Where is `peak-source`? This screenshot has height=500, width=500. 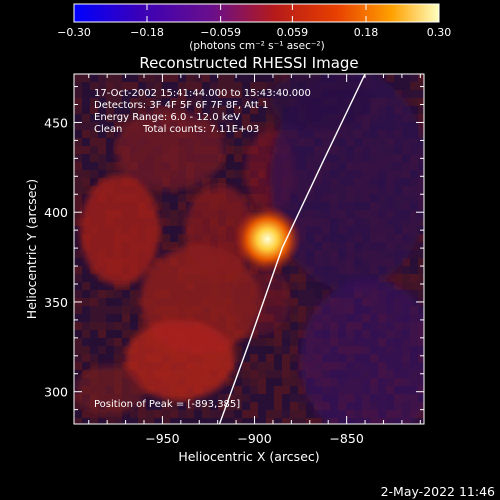 peak-source is located at coordinates (267, 239).